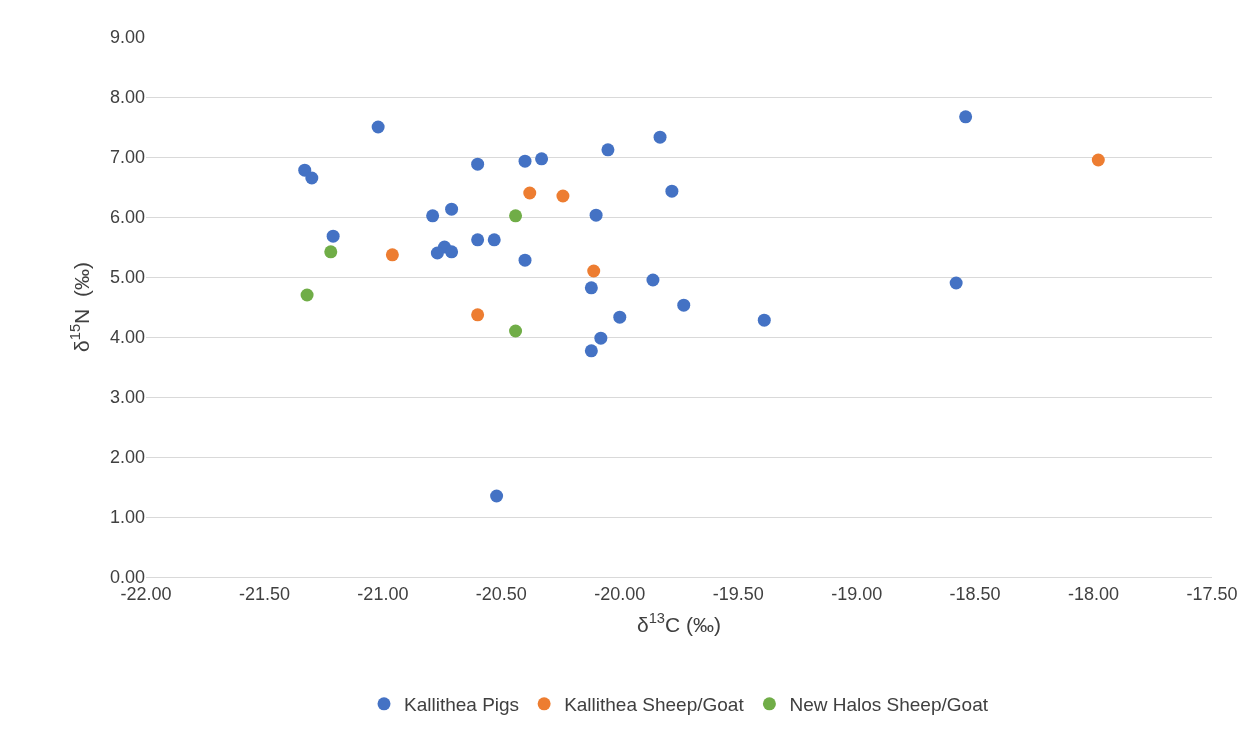  What do you see at coordinates (857, 593) in the screenshot?
I see `x-tick-label: -19.00` at bounding box center [857, 593].